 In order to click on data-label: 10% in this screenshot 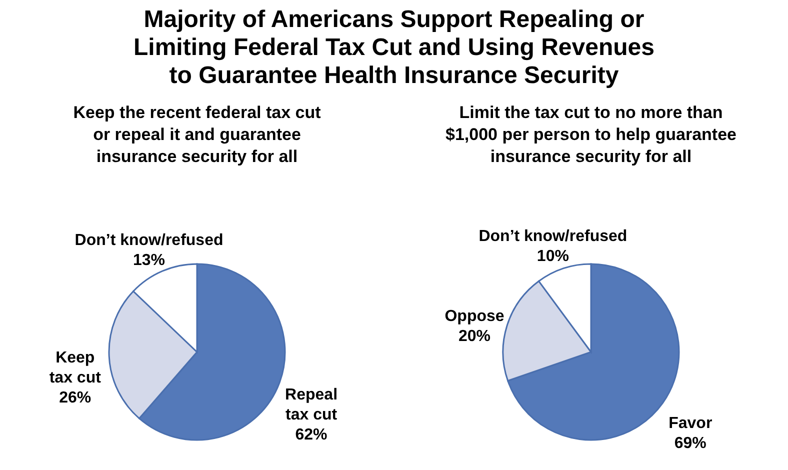, I will do `click(552, 257)`.